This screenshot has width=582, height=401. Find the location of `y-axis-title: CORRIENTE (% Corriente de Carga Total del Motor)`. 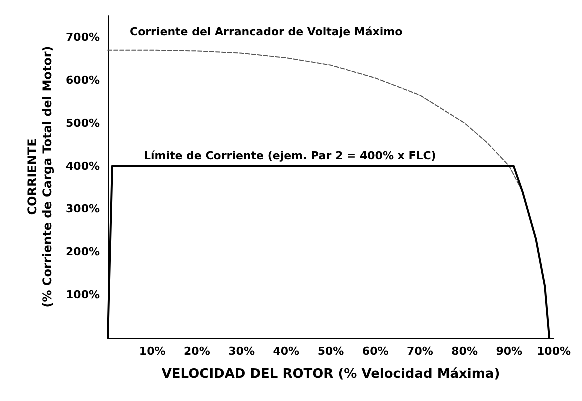

y-axis-title: CORRIENTE (% Corriente de Carga Total del Motor) is located at coordinates (40, 177).